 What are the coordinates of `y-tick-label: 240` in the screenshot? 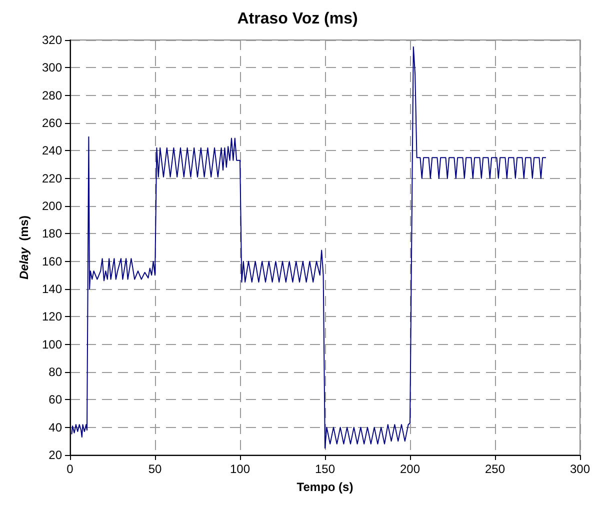 It's located at (52, 151).